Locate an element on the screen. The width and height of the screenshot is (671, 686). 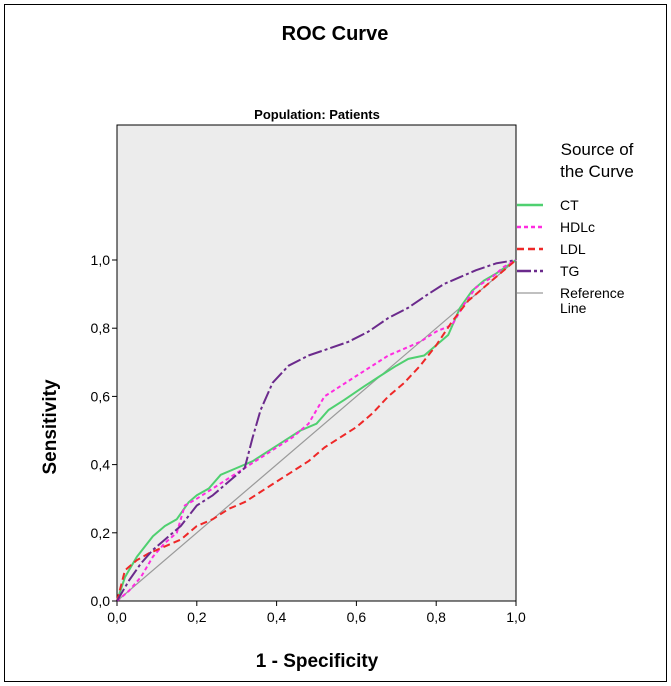
x-tick-label: 0,6 is located at coordinates (357, 617).